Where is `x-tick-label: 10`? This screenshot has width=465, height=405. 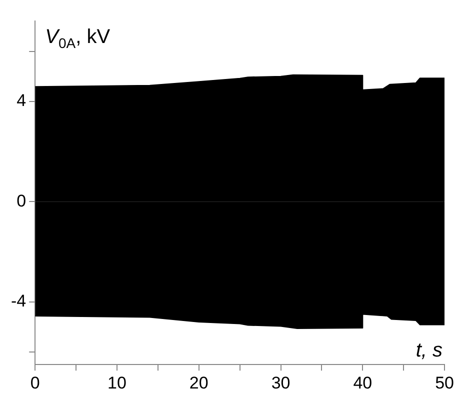
x-tick-label: 10 is located at coordinates (117, 382).